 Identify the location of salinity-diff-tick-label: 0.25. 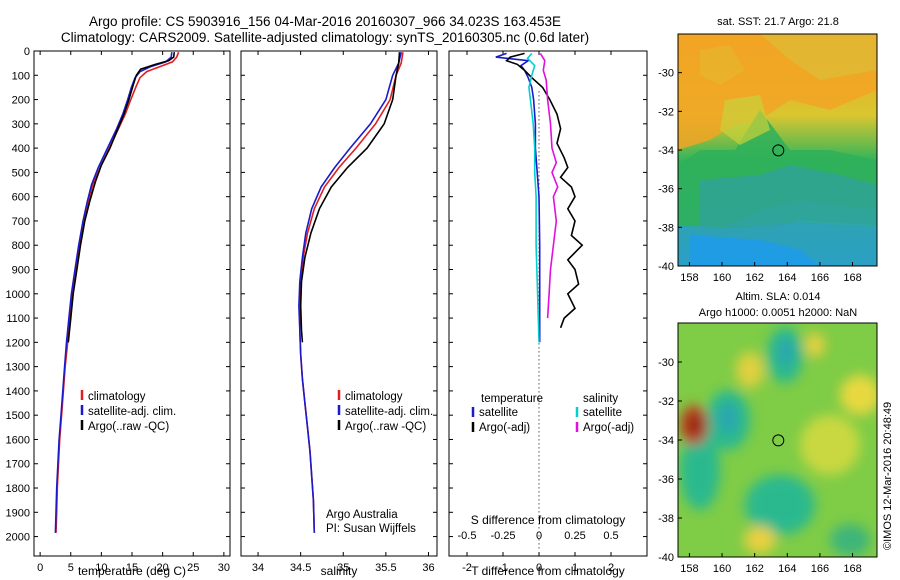
(574, 536).